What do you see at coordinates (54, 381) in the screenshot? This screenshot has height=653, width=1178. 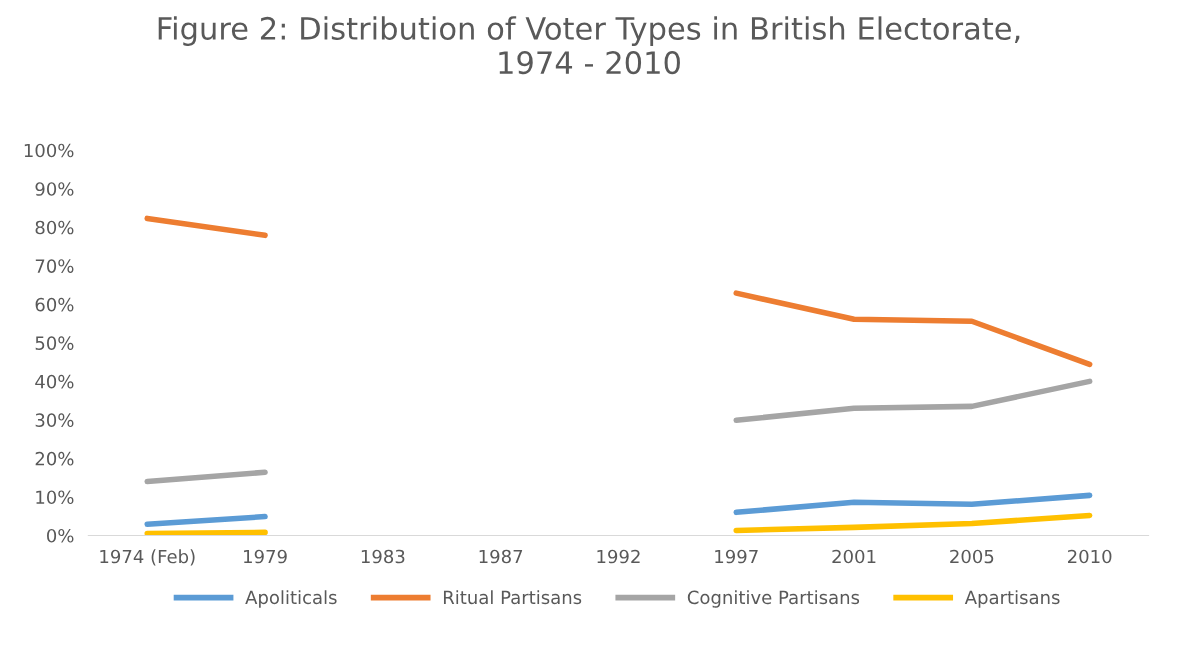 I see `y-tick-label: 40%` at bounding box center [54, 381].